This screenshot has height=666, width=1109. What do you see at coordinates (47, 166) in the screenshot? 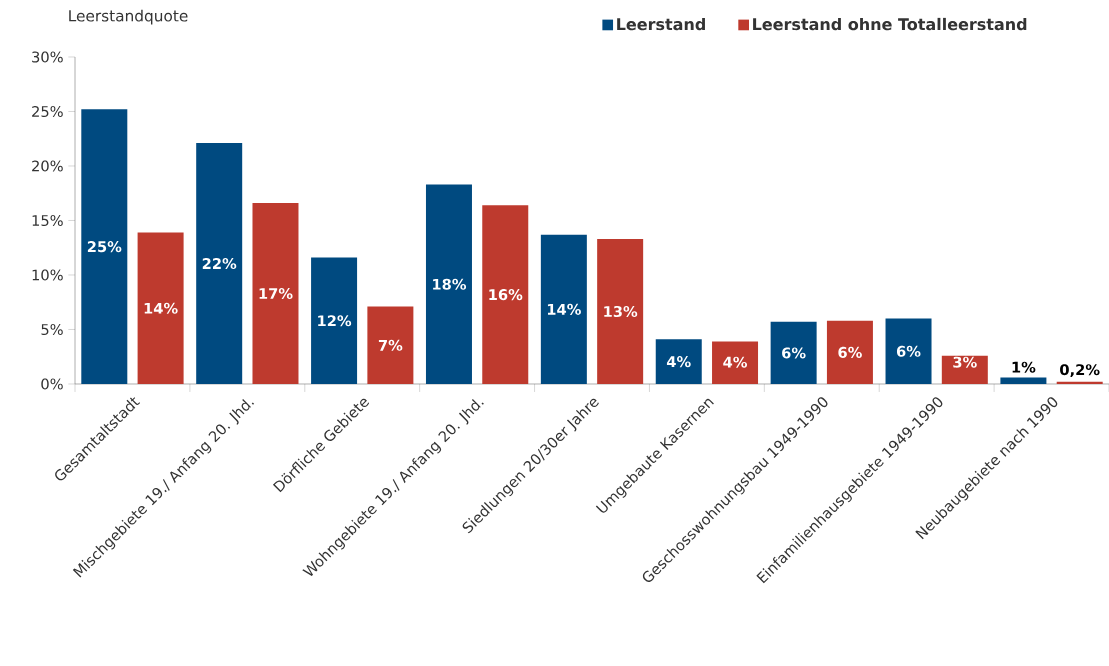
I see `y-tick-label: 20%` at bounding box center [47, 166].